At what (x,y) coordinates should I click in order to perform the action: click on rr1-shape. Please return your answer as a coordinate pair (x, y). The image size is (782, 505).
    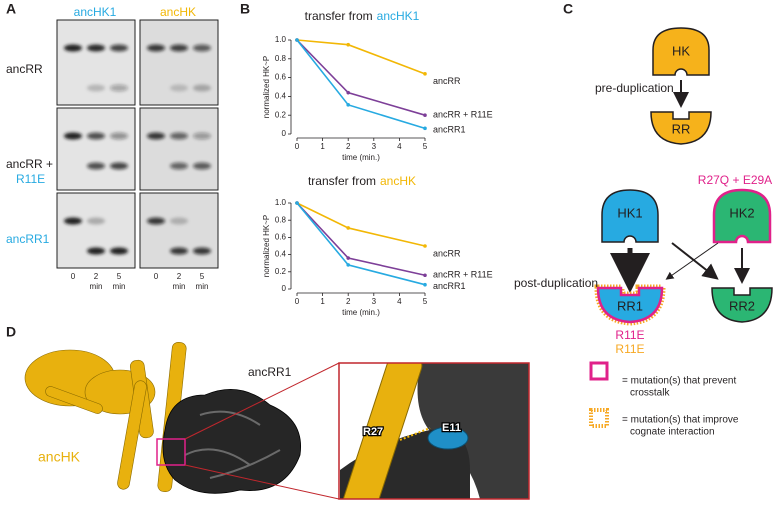
    Looking at the image, I should click on (630, 305).